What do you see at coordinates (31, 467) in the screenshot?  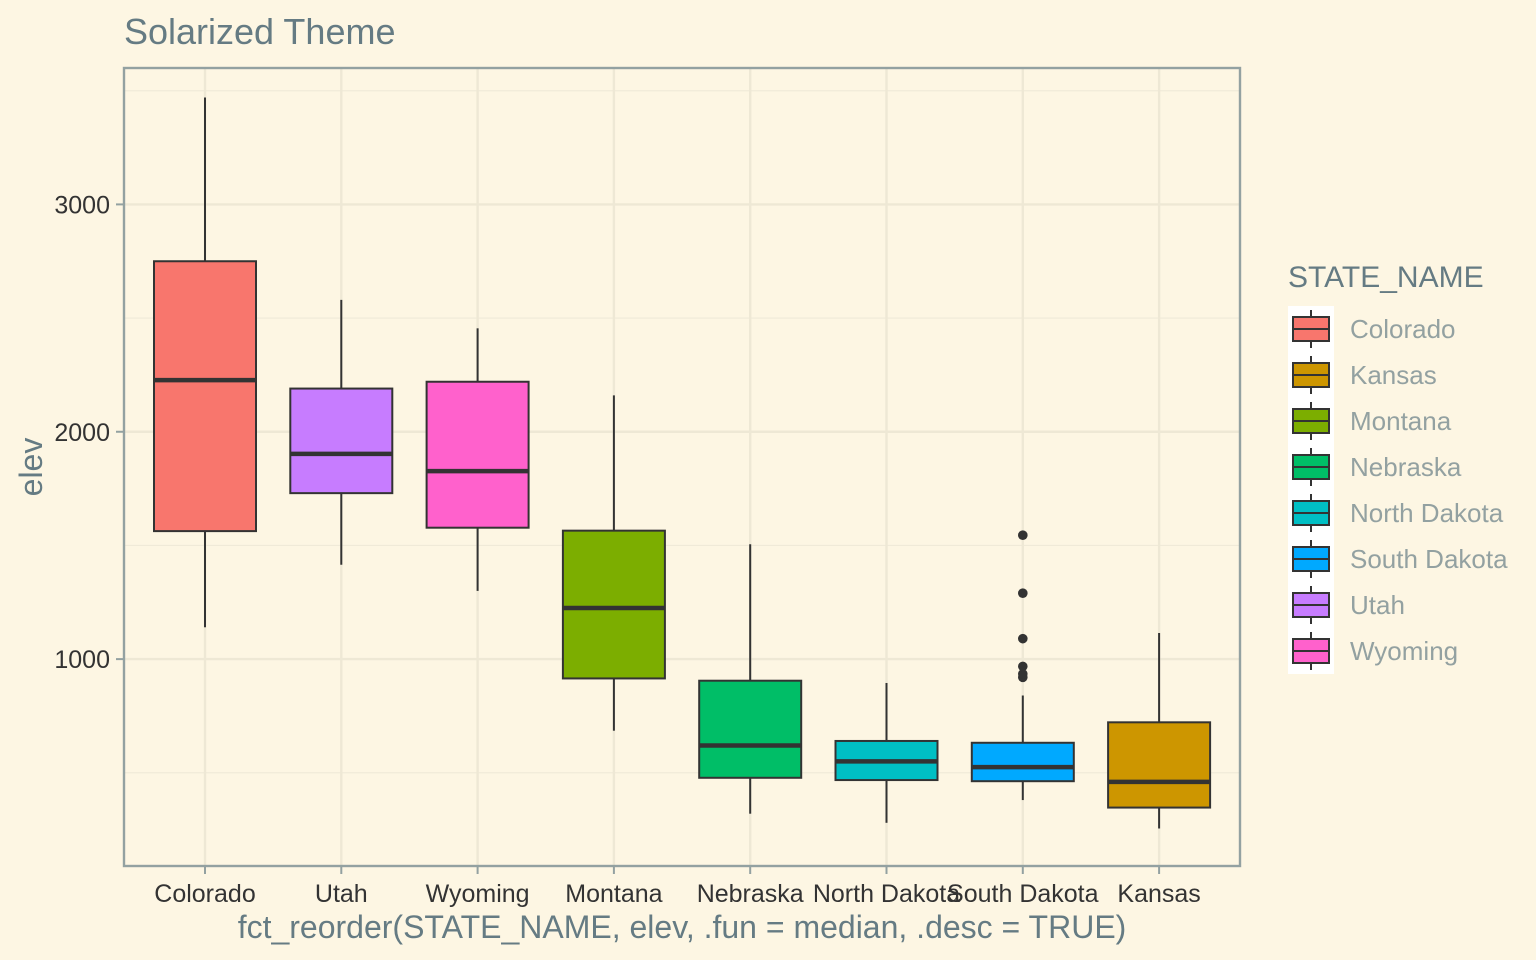 I see `y-axis-title: elev` at bounding box center [31, 467].